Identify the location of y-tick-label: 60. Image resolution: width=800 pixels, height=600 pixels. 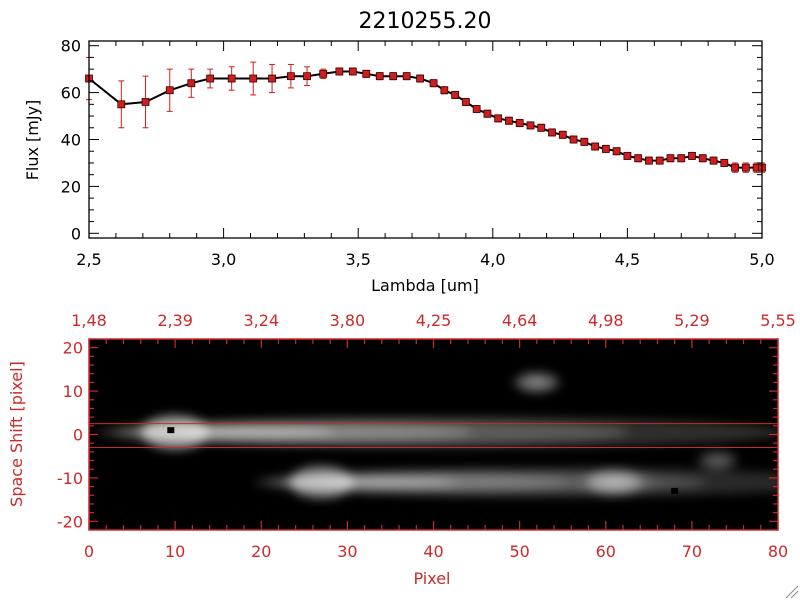
(71, 93).